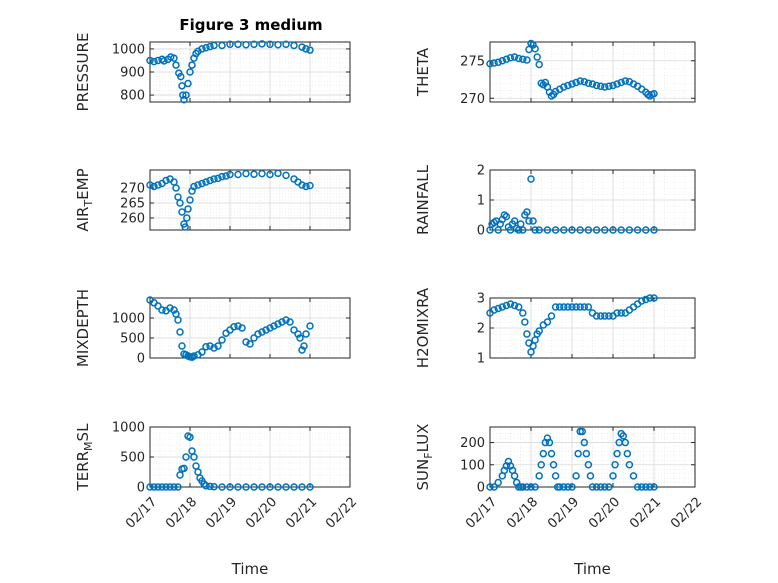 The width and height of the screenshot is (778, 583). I want to click on y-axis-label: SUNFLUX, so click(424, 457).